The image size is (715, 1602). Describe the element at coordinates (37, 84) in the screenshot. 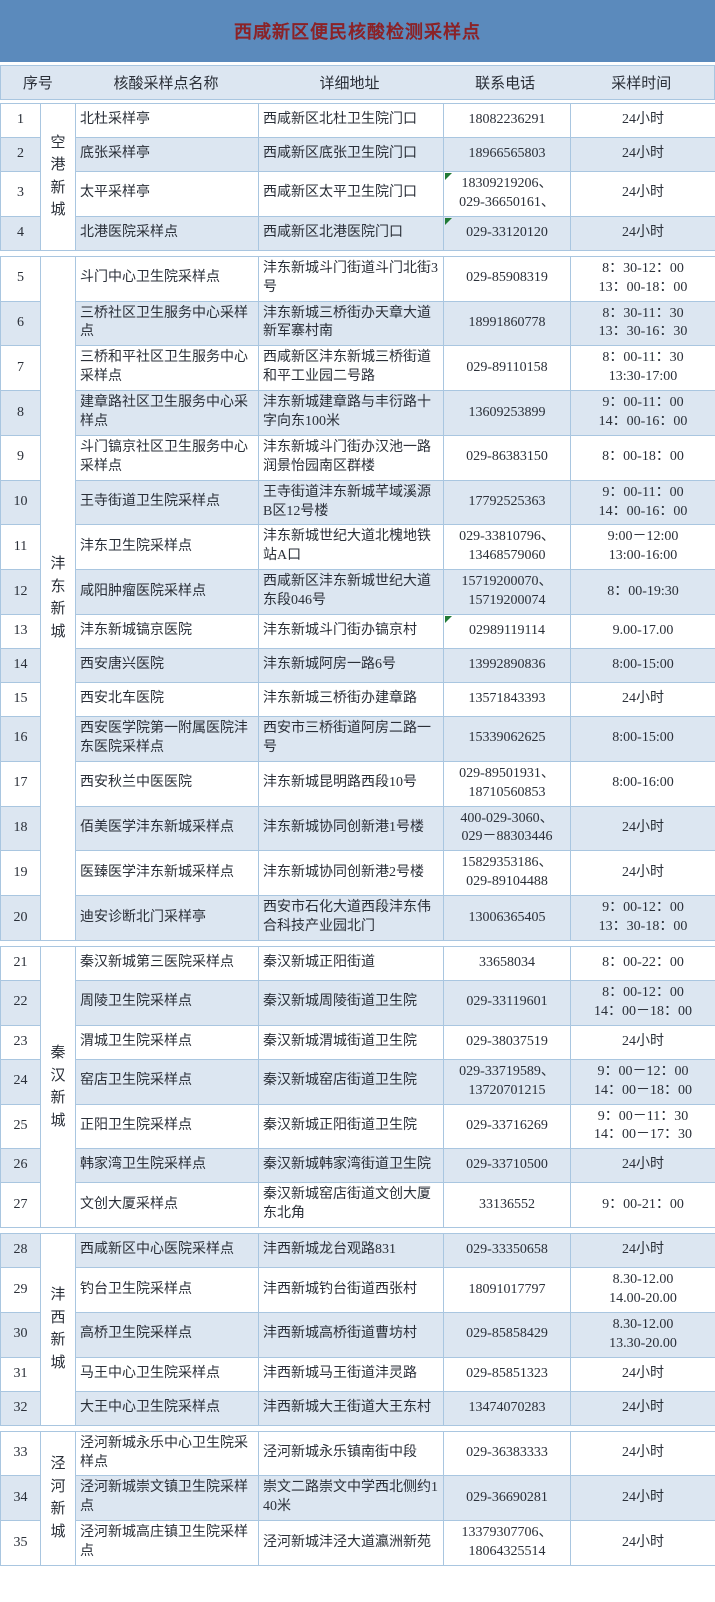

I see `column-header-no: 序号` at that location.